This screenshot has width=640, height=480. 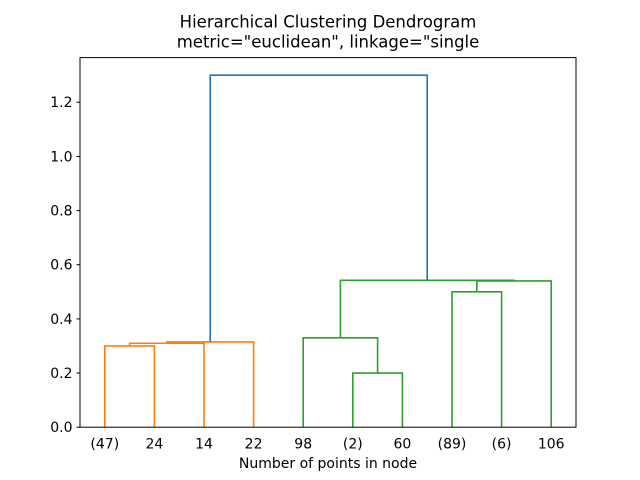 What do you see at coordinates (61, 157) in the screenshot?
I see `y-tick-label: 1.0` at bounding box center [61, 157].